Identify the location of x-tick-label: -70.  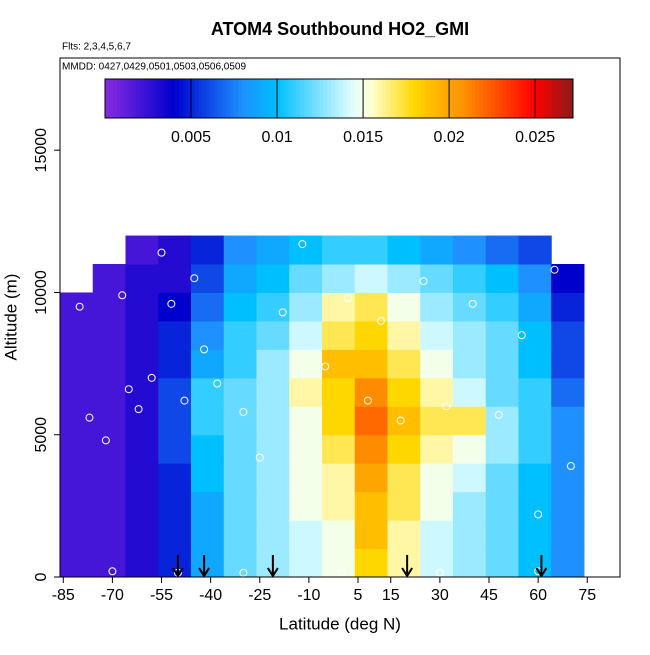
(112, 595).